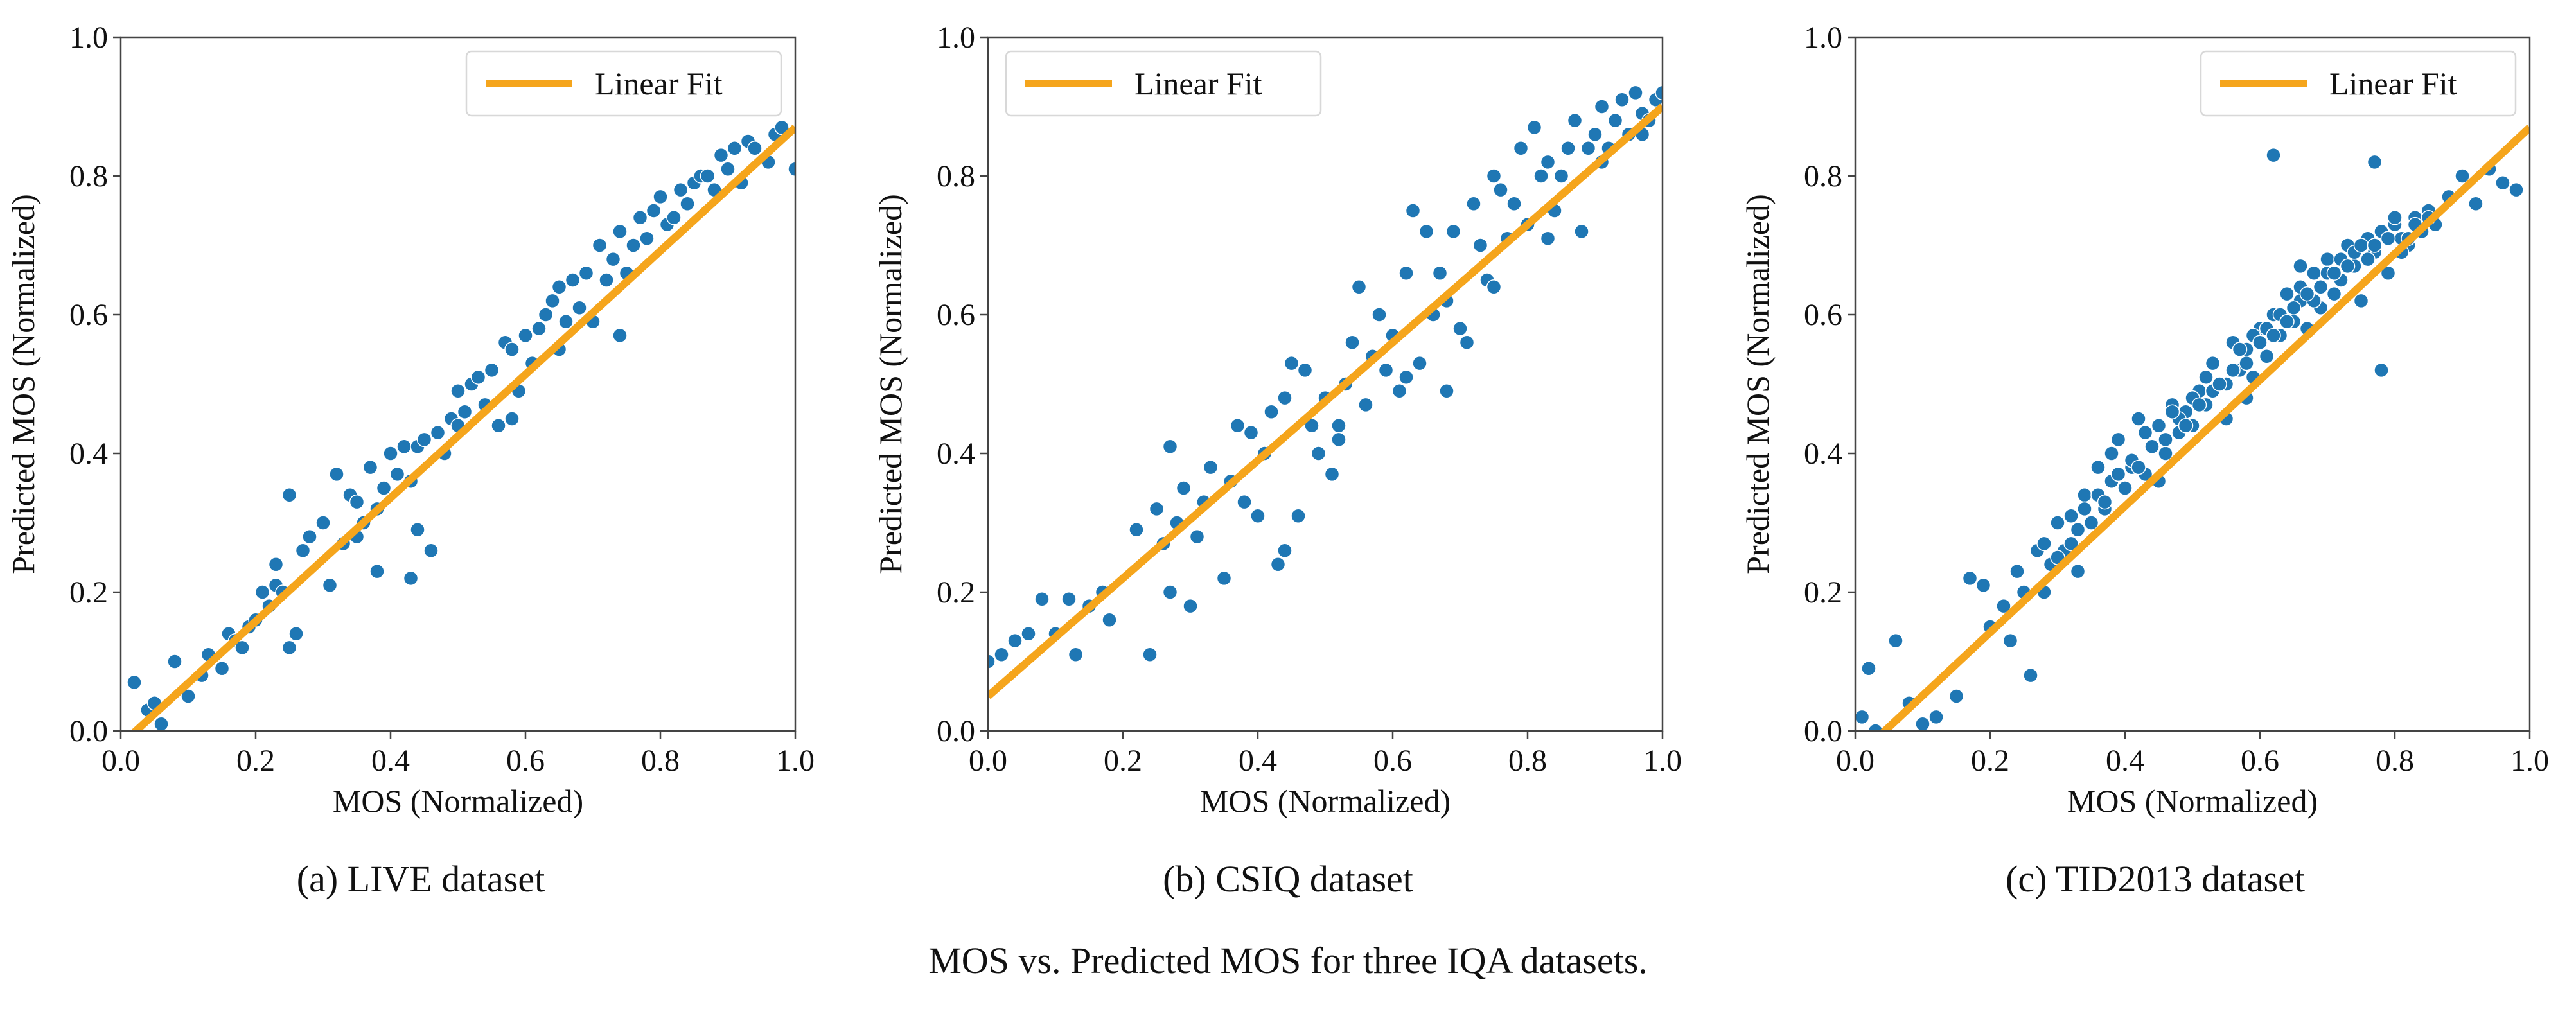  What do you see at coordinates (956, 731) in the screenshot?
I see `y-tick-label: 0.0` at bounding box center [956, 731].